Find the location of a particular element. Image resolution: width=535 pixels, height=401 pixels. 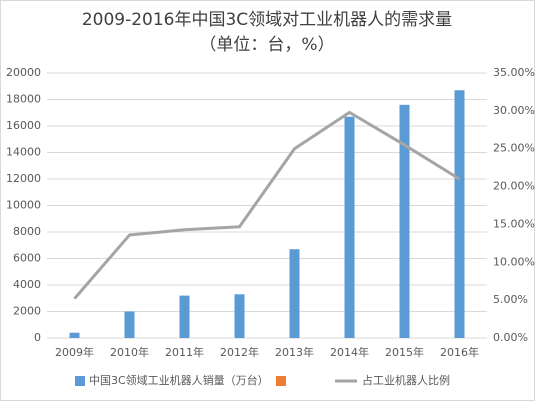

x-tick-label: 2011年 is located at coordinates (184, 352).